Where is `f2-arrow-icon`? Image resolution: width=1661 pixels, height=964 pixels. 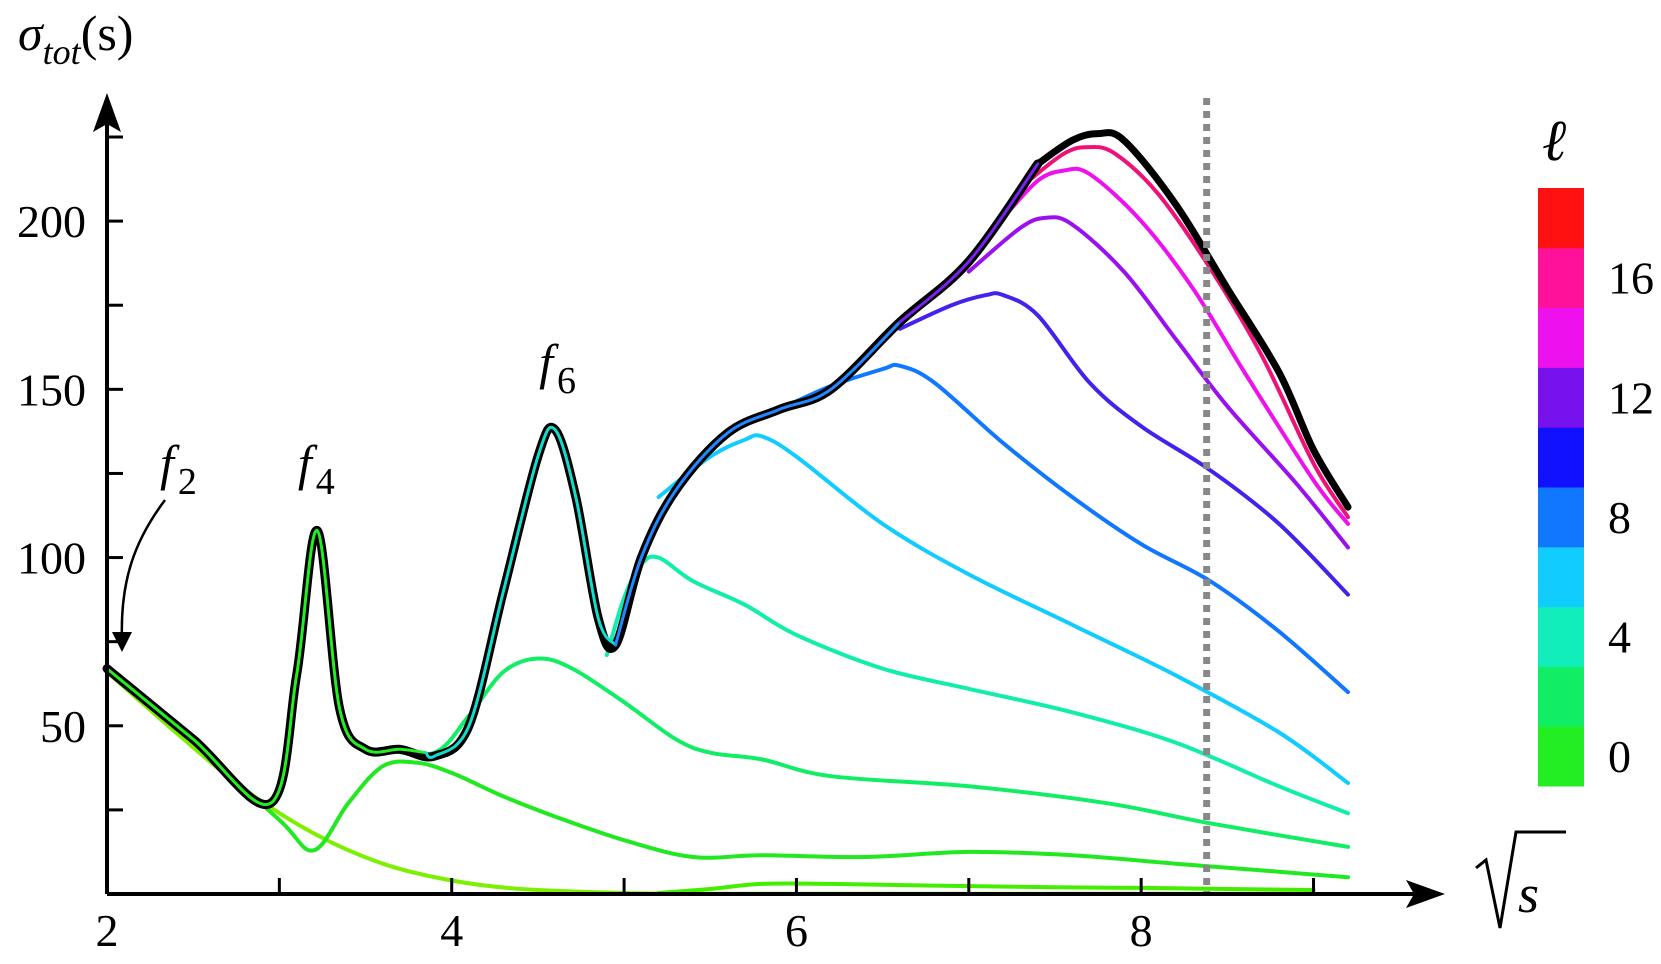
f2-arrow-icon is located at coordinates (143, 570).